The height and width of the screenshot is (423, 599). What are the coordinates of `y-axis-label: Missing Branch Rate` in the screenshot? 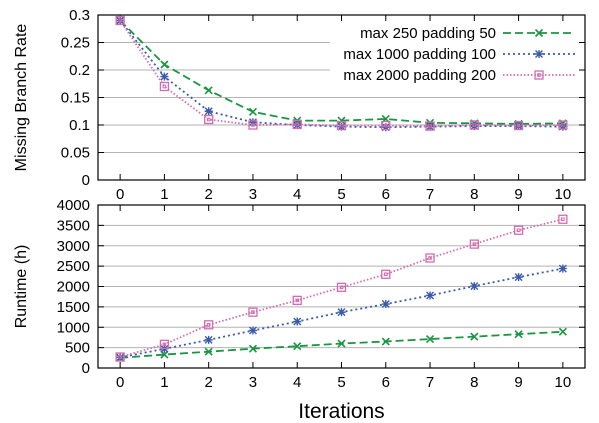 It's located at (21, 98).